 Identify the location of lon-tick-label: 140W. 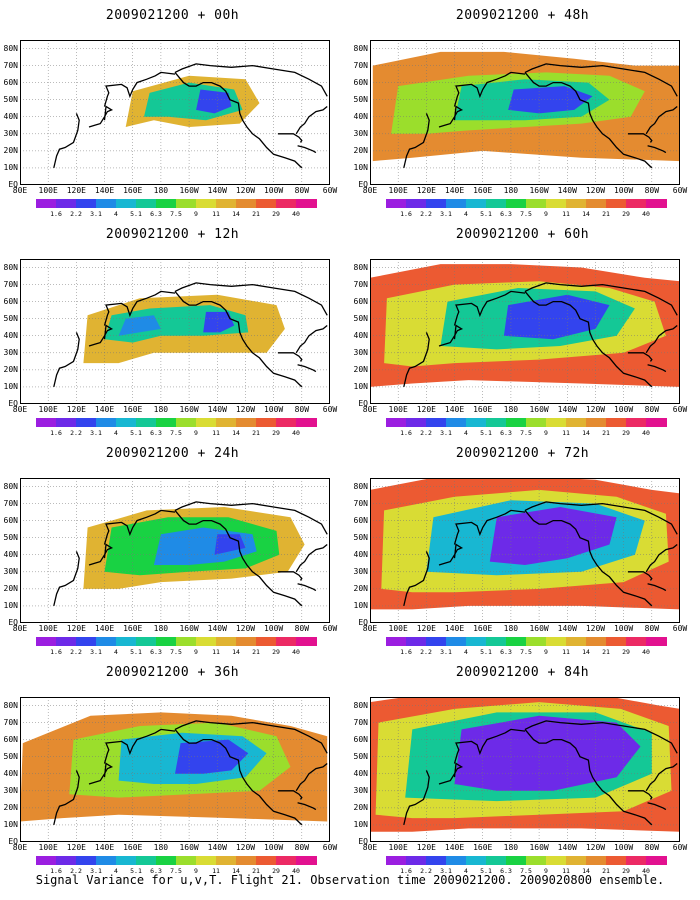
(217, 628).